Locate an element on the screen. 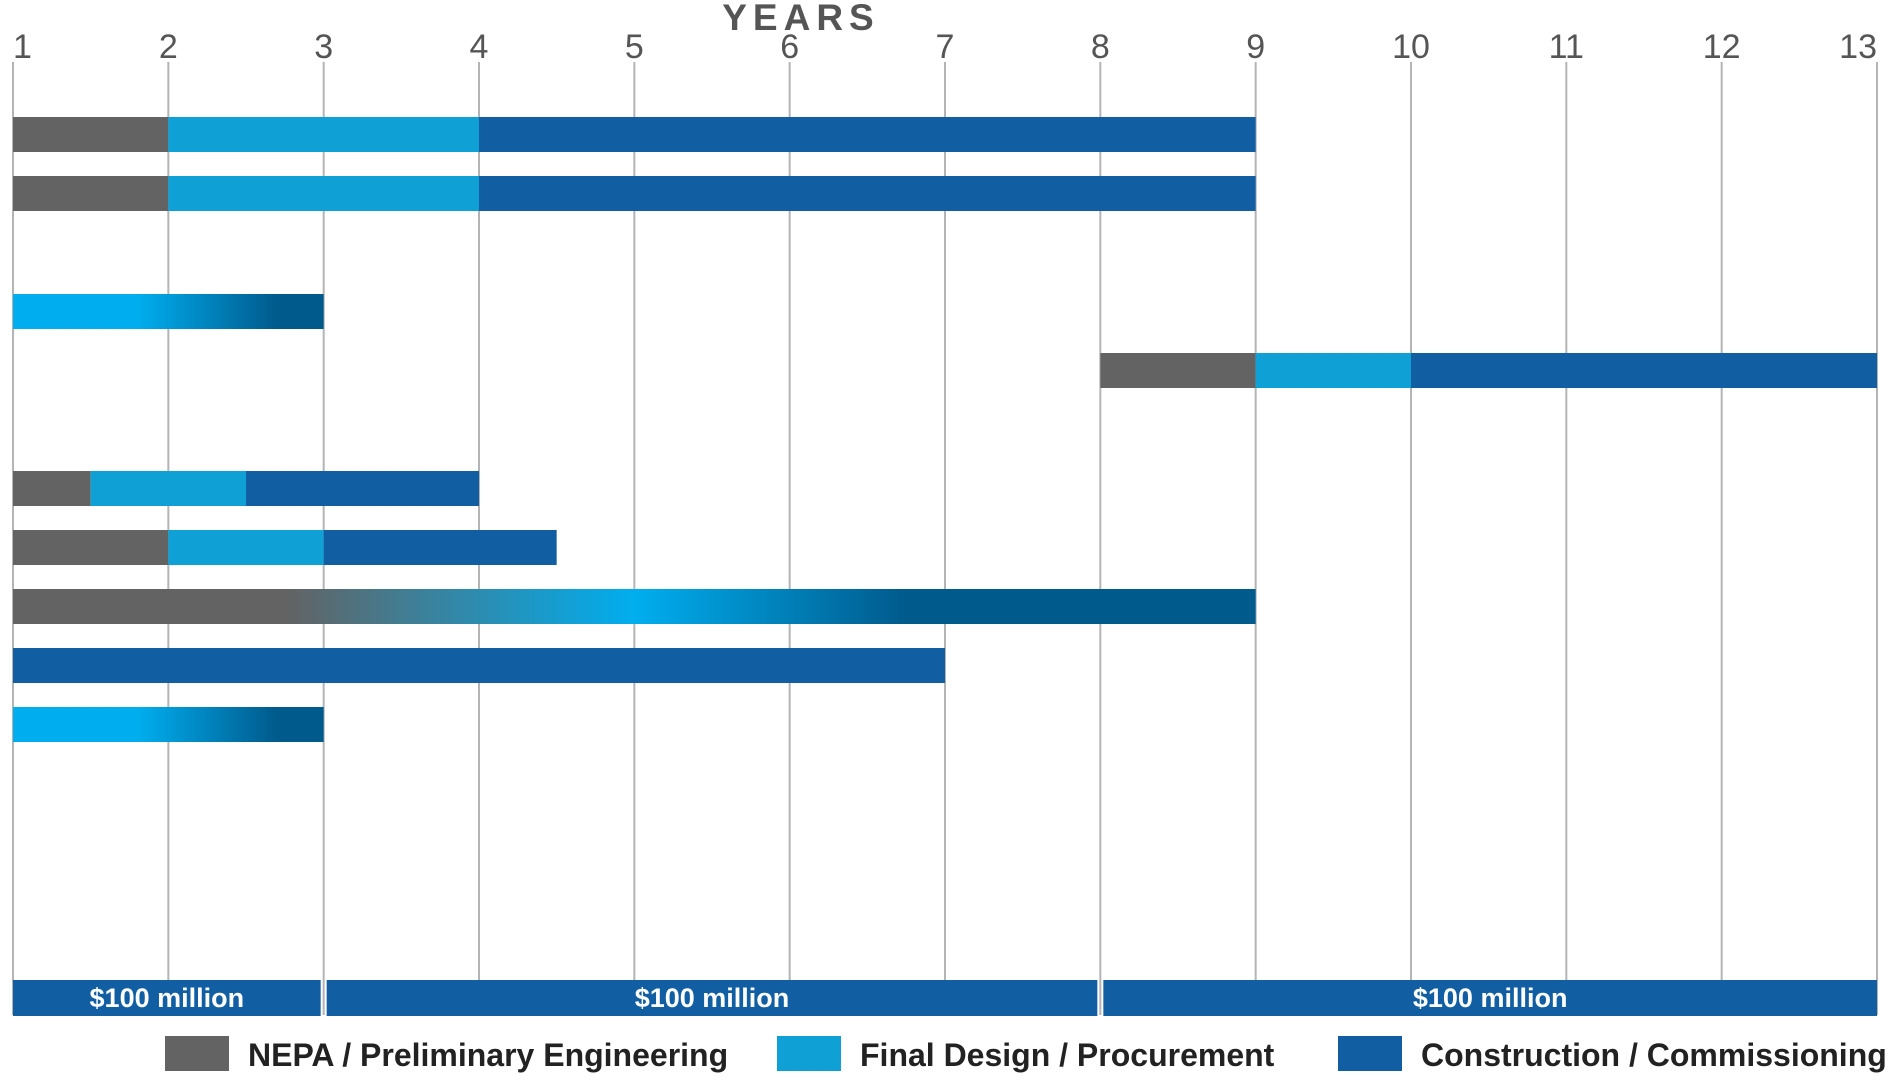 Image resolution: width=1895 pixels, height=1091 pixels. x-tick-label: 9 is located at coordinates (1255, 47).